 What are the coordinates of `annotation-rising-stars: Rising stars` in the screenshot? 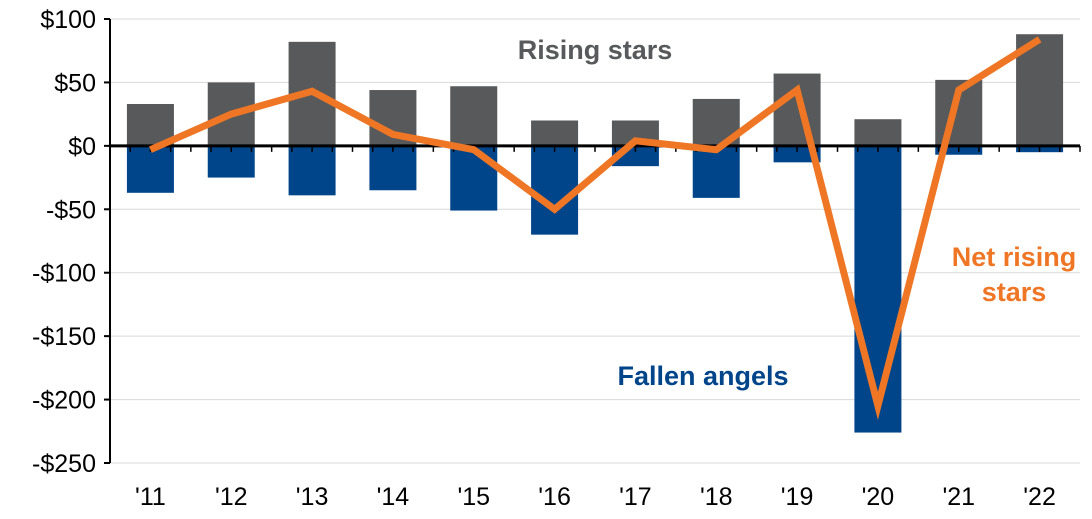 It's located at (595, 50).